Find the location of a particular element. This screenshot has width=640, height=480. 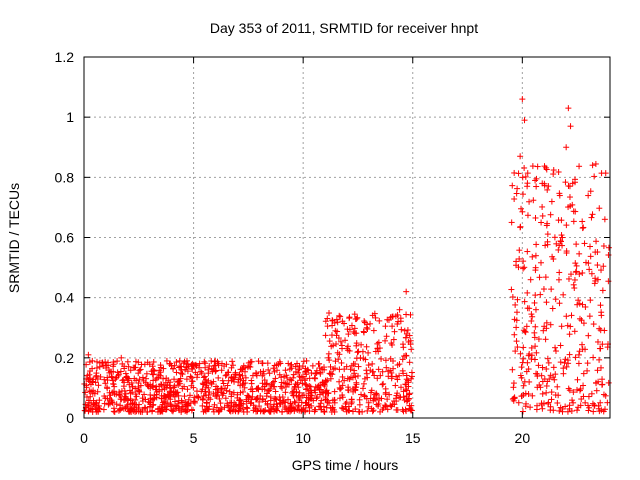

y-tick-label: 1 is located at coordinates (70, 117).